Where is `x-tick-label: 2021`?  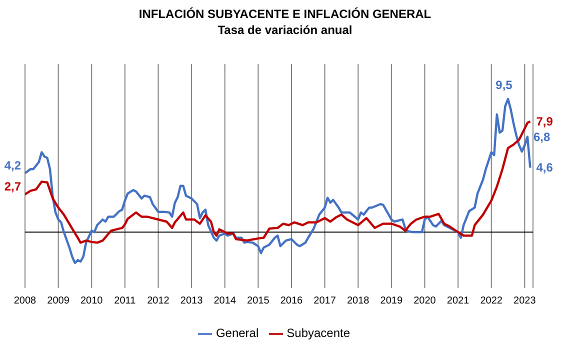
x-tick-label: 2021 is located at coordinates (458, 300).